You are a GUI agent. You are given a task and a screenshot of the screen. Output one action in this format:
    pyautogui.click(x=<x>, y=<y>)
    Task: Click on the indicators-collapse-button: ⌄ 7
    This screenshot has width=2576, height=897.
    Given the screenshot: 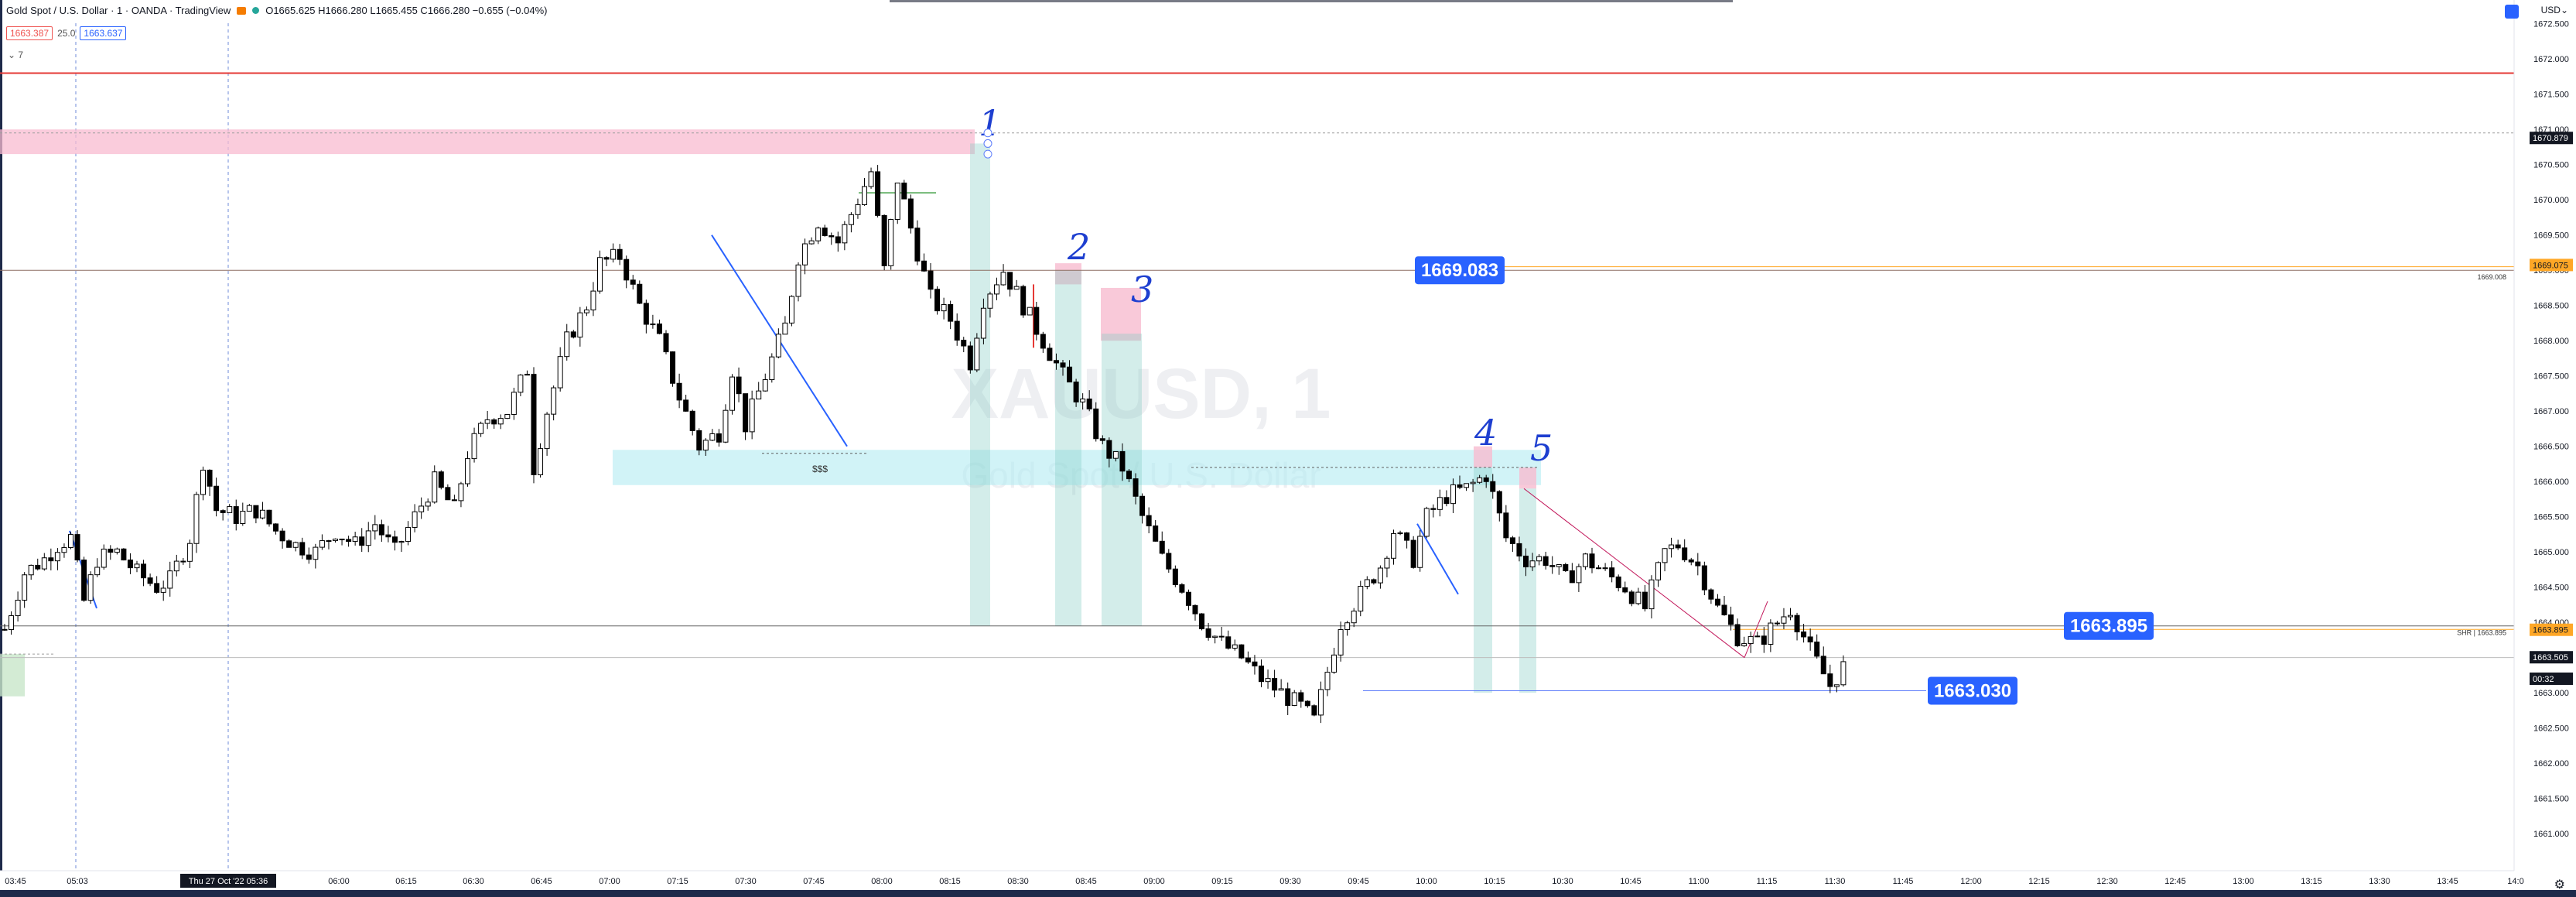 What is the action you would take?
    pyautogui.click(x=16, y=55)
    